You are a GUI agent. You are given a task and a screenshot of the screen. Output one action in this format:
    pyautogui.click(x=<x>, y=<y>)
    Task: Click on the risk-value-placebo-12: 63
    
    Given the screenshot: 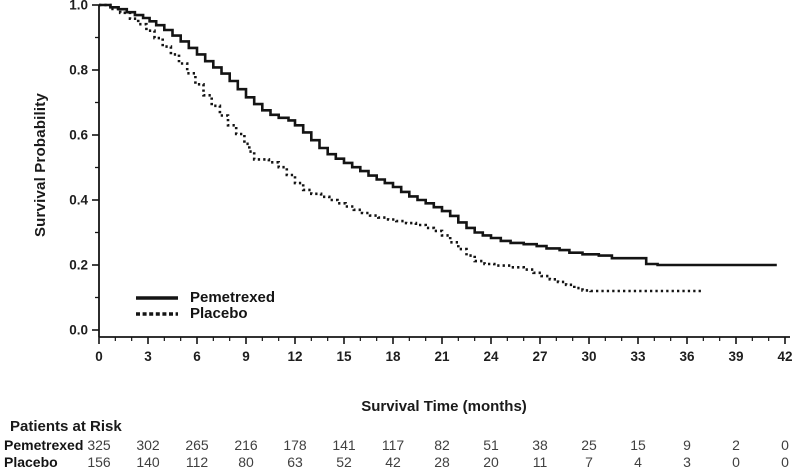 What is the action you would take?
    pyautogui.click(x=295, y=462)
    